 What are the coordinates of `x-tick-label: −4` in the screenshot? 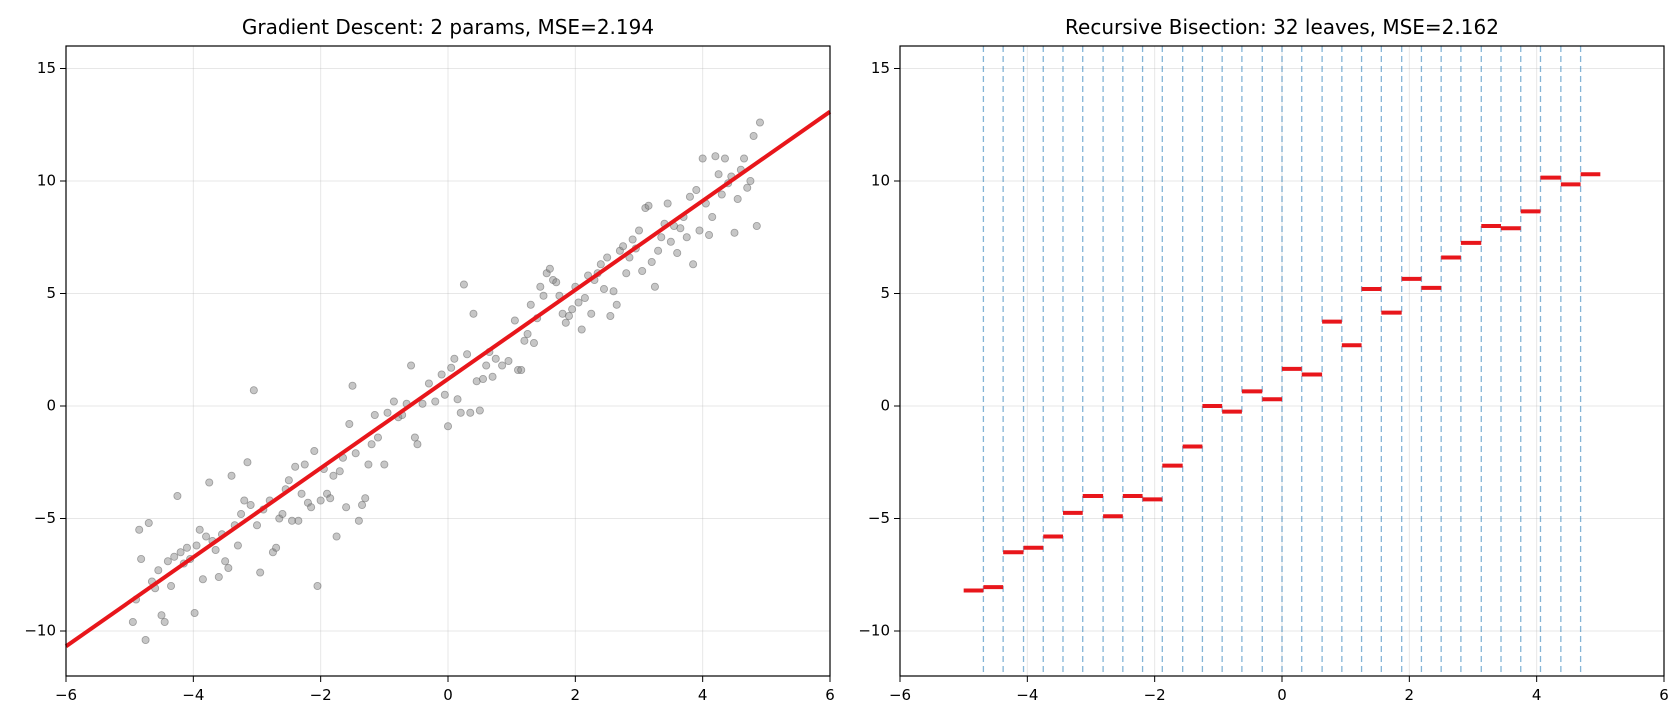 It's located at (193, 695).